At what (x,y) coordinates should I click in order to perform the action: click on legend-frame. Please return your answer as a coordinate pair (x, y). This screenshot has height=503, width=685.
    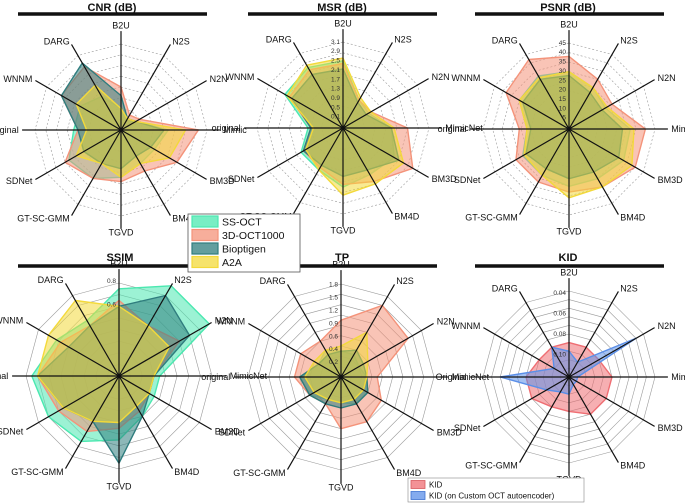
    Looking at the image, I should click on (496, 490).